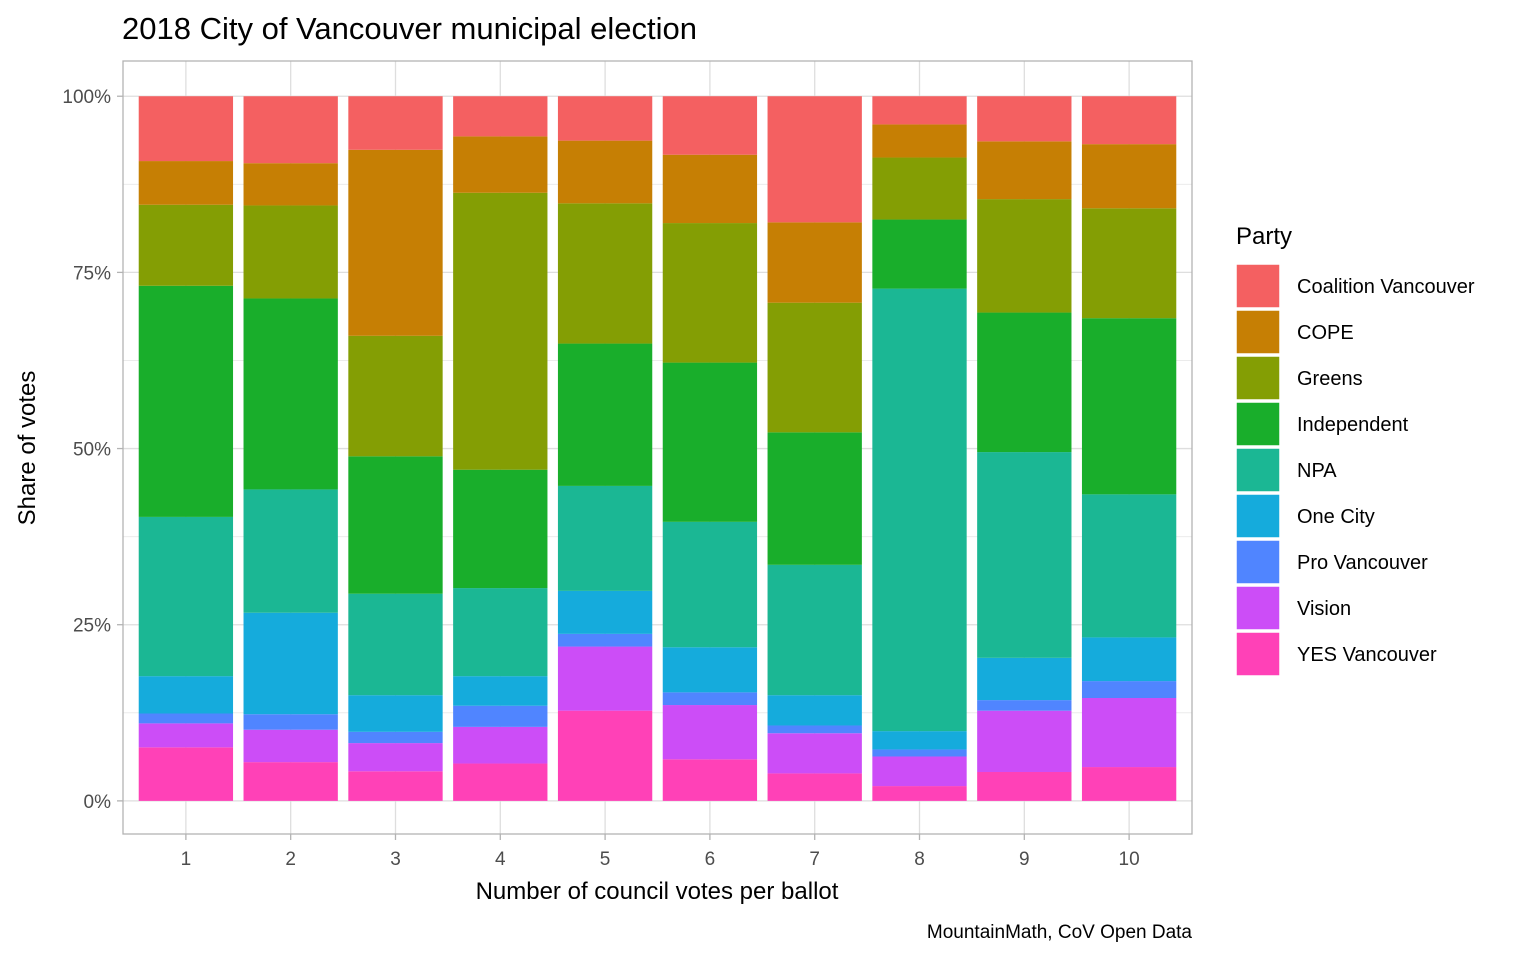 Image resolution: width=1536 pixels, height=965 pixels. What do you see at coordinates (92, 626) in the screenshot?
I see `y-tick-label: 25%` at bounding box center [92, 626].